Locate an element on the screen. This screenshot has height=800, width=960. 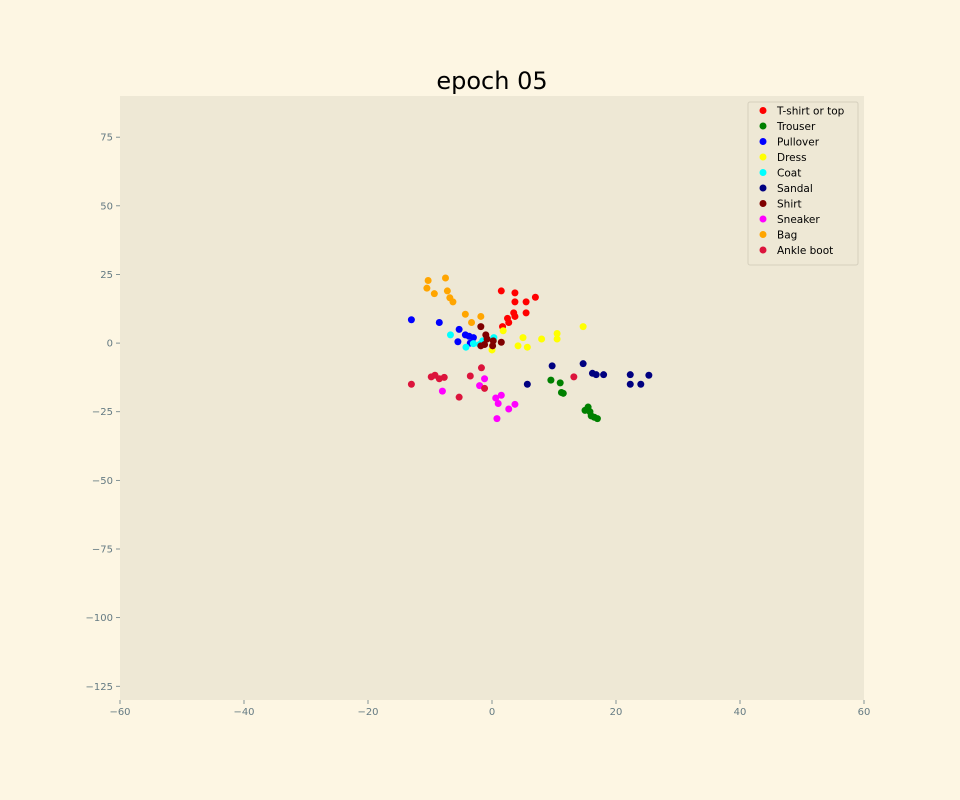
y-tick-label: −25 is located at coordinates (102, 412).